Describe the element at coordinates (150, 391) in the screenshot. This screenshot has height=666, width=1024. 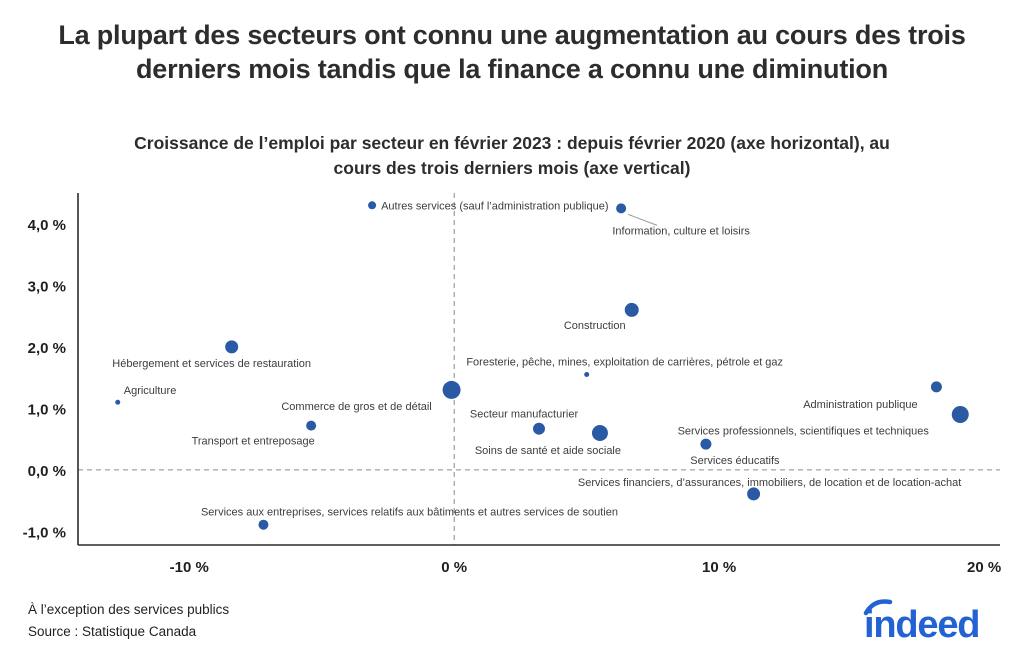
I see `point-label: Agriculture` at that location.